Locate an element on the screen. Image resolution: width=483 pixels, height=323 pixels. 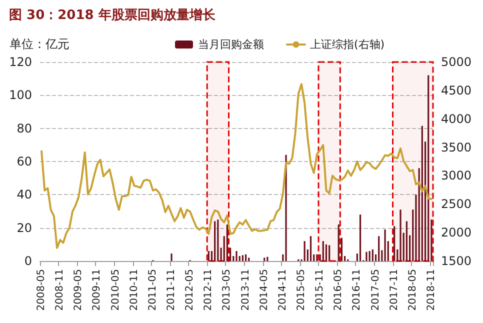
x-tick-label: 2016-05 is located at coordinates (338, 290).